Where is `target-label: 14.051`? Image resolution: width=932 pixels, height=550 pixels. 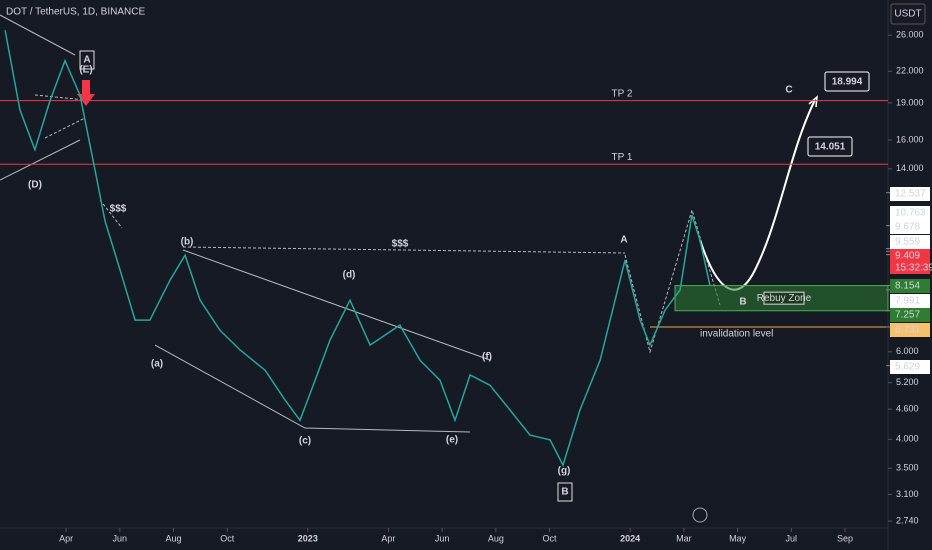 target-label: 14.051 is located at coordinates (830, 147).